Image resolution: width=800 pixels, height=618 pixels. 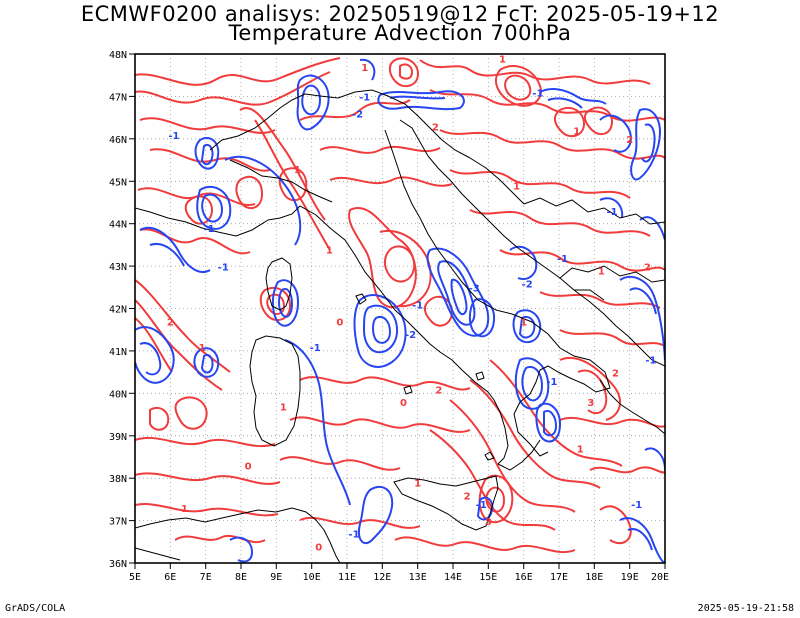 What do you see at coordinates (453, 577) in the screenshot?
I see `lon-label: 14E` at bounding box center [453, 577].